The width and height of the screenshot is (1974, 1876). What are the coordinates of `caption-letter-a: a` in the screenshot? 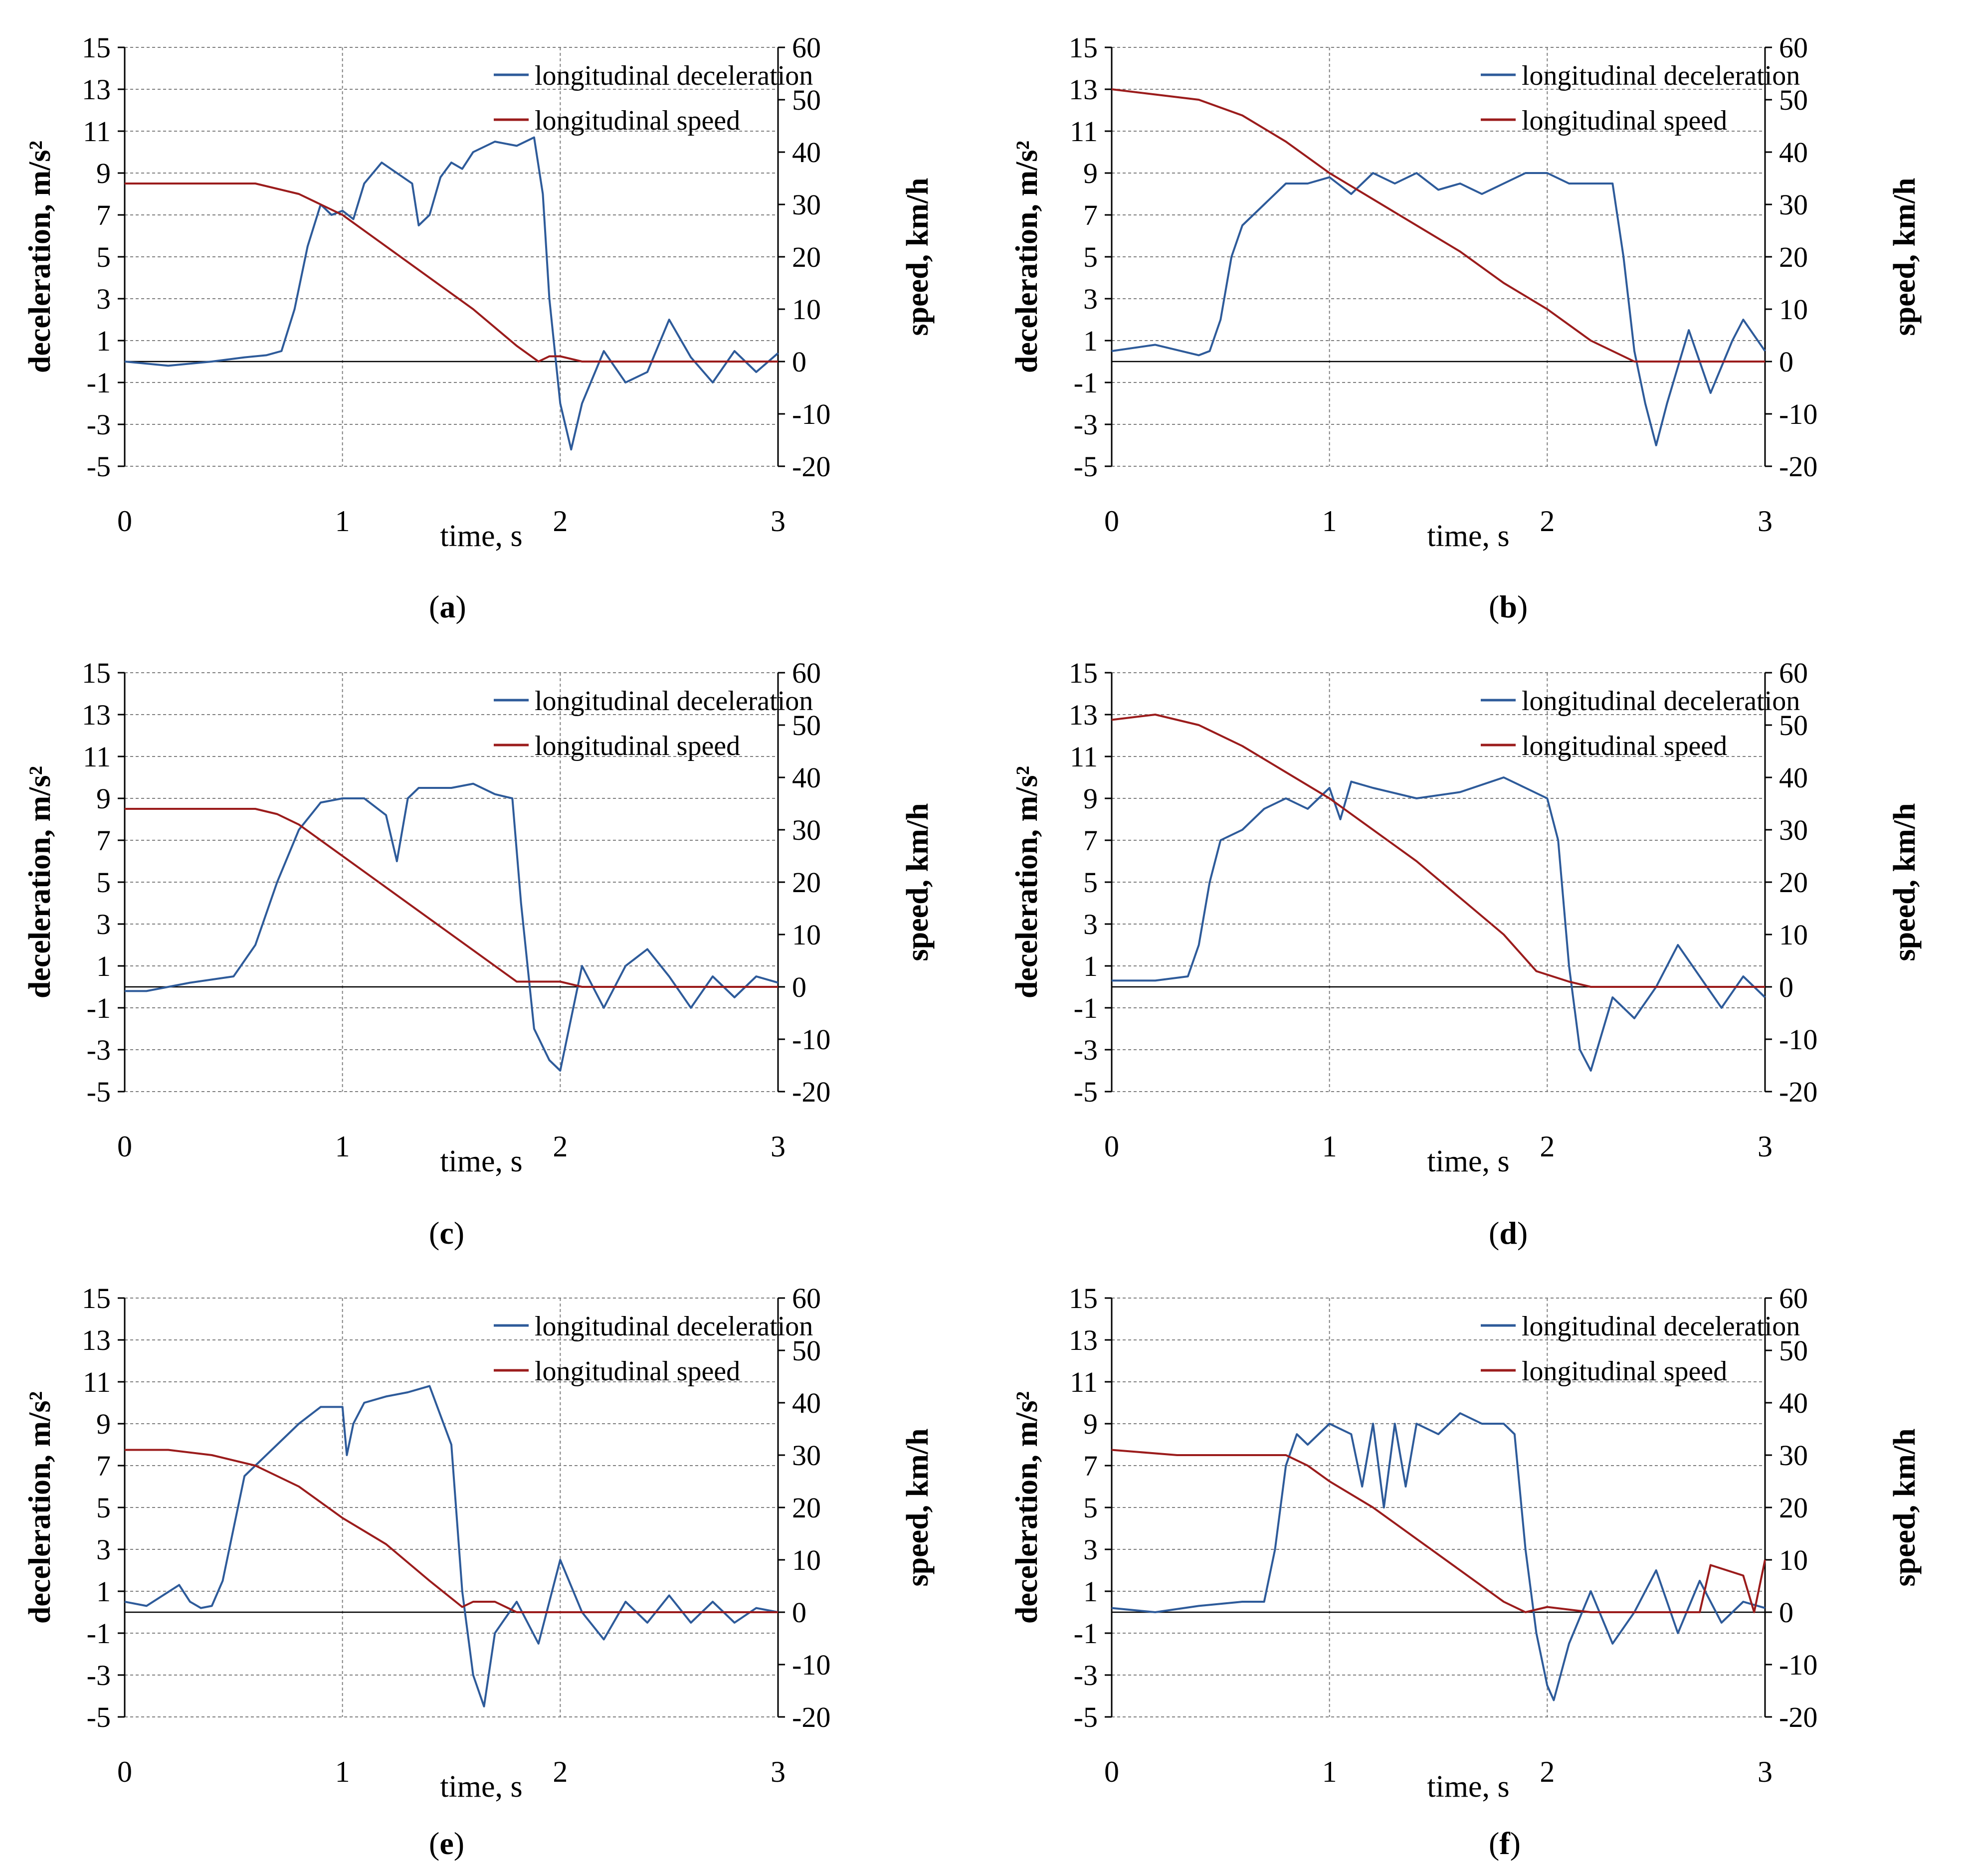 It's located at (447, 606).